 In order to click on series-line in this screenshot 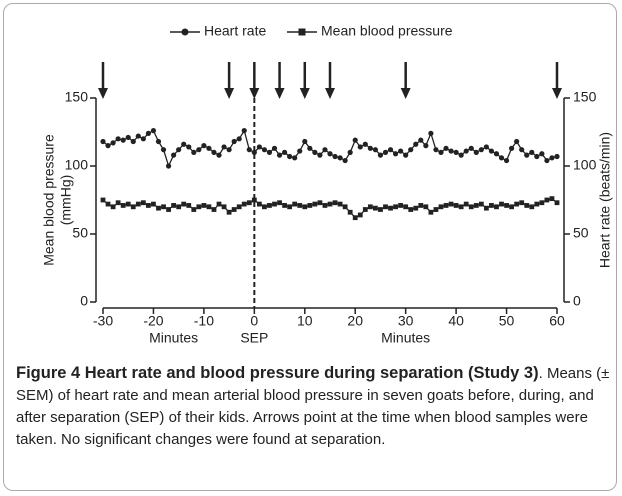, I will do `click(330, 208)`.